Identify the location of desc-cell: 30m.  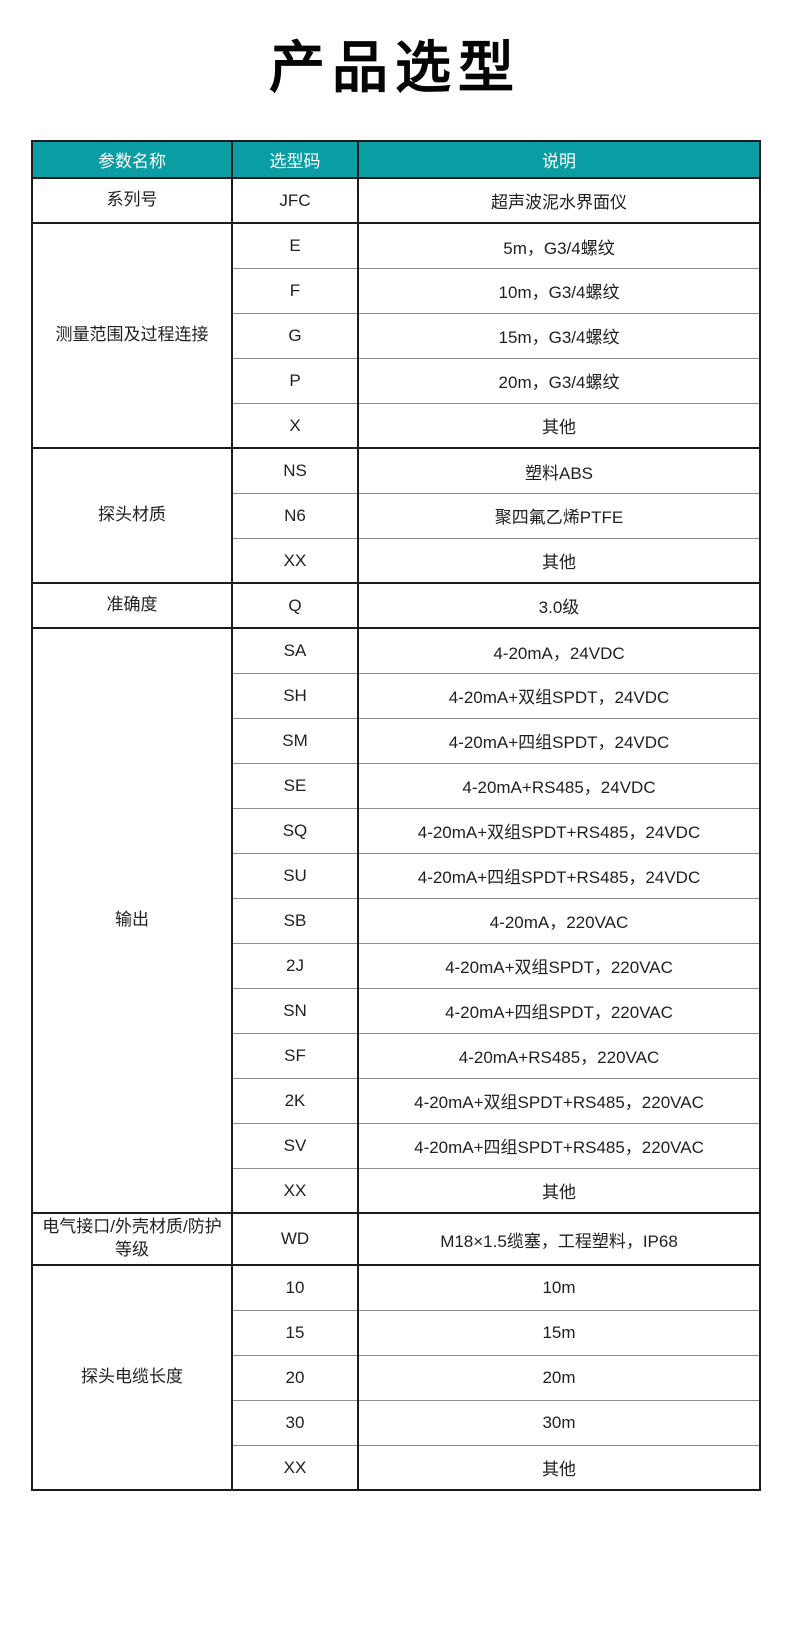
(558, 1422).